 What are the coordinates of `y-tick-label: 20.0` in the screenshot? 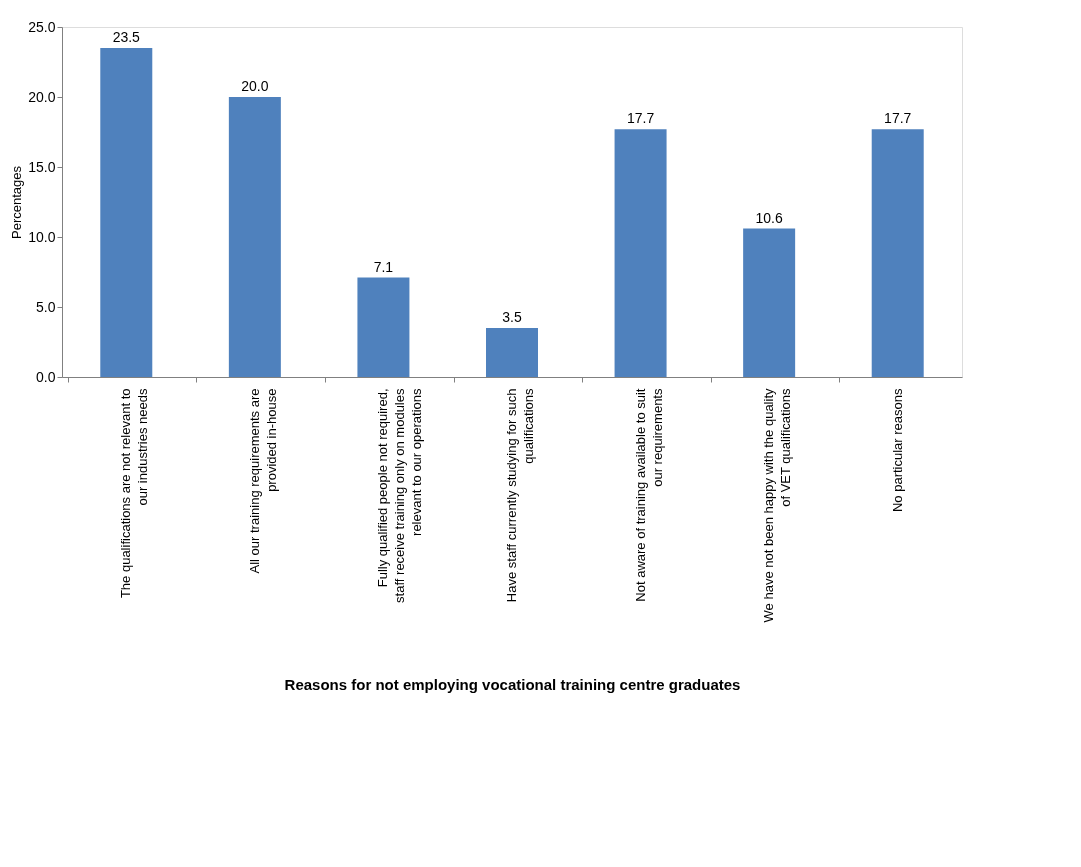 It's located at (42, 96).